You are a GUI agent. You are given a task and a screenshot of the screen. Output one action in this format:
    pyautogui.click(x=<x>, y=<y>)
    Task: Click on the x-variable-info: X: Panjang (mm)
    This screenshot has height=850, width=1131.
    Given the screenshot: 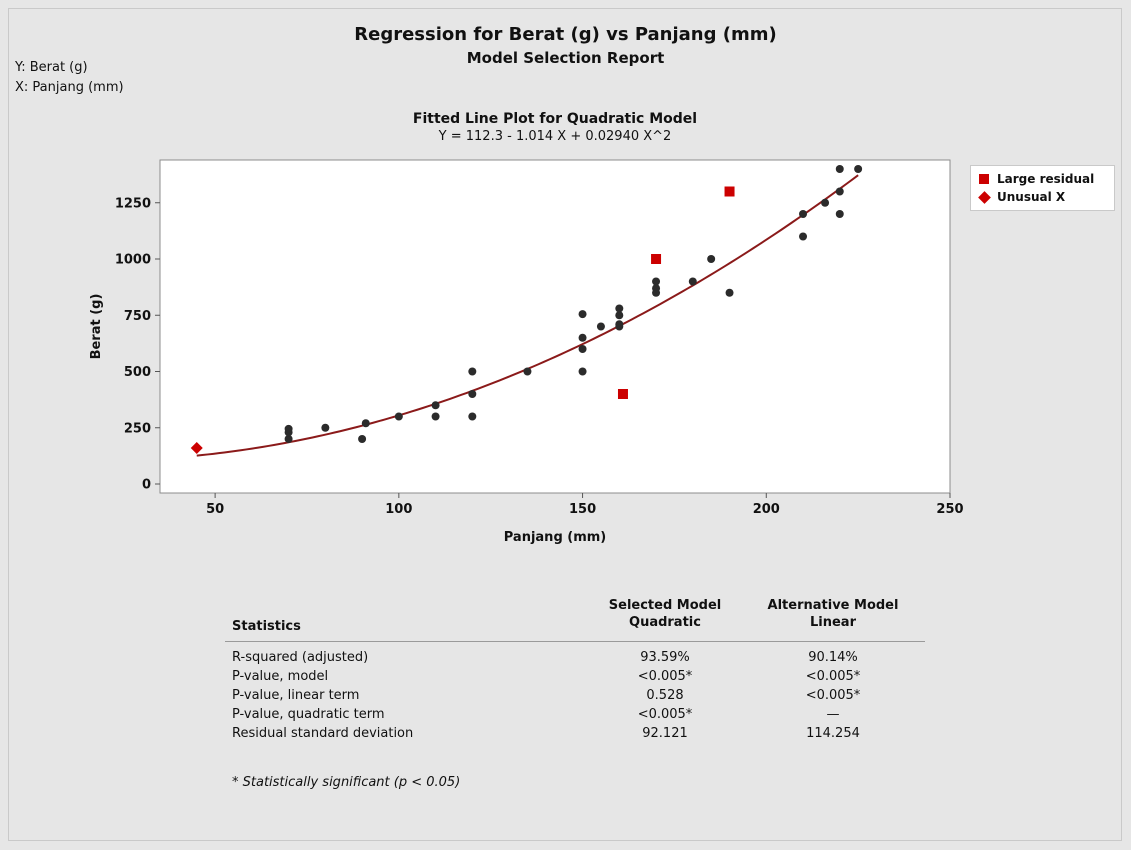 What is the action you would take?
    pyautogui.click(x=69, y=87)
    